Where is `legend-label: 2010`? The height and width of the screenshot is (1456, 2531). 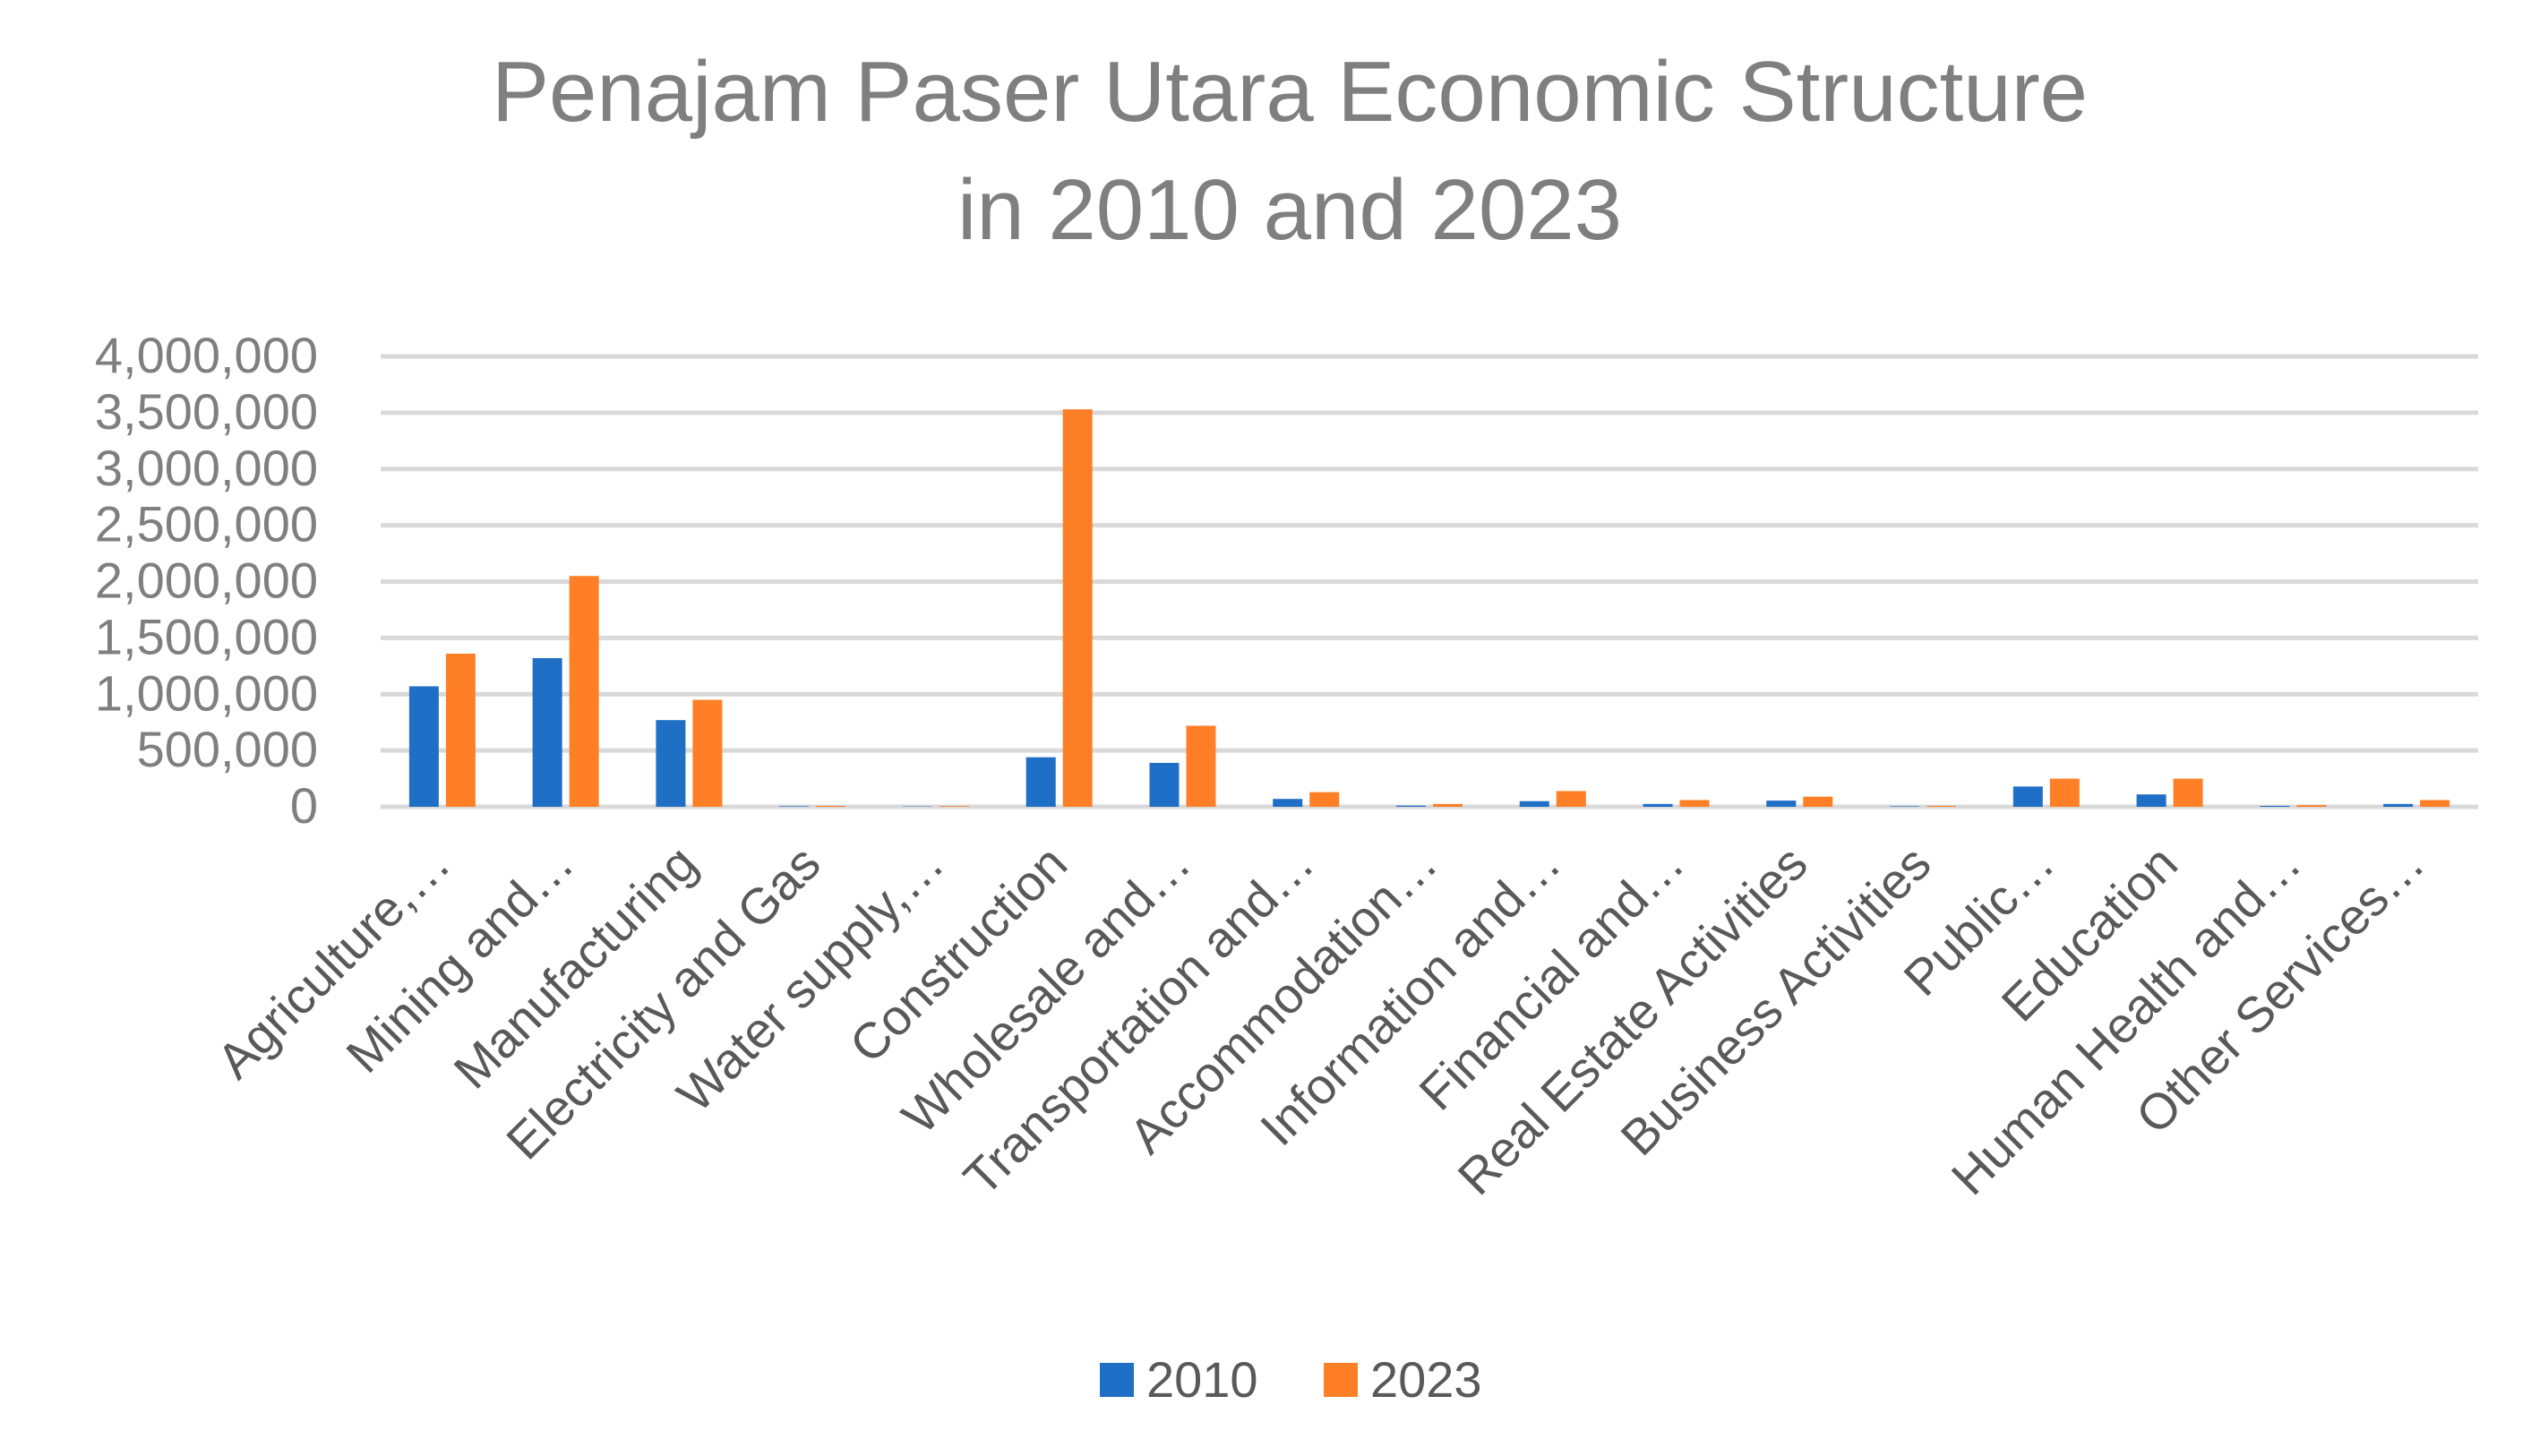
legend-label: 2010 is located at coordinates (1202, 1379).